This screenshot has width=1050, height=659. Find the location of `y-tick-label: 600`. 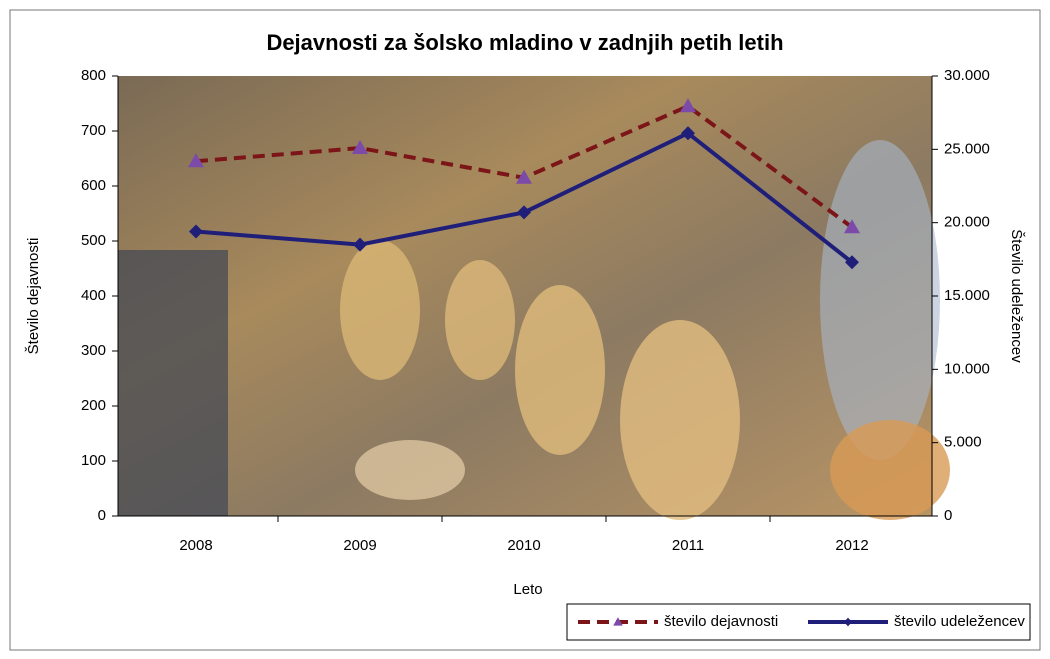

y-tick-label: 600 is located at coordinates (93, 185).